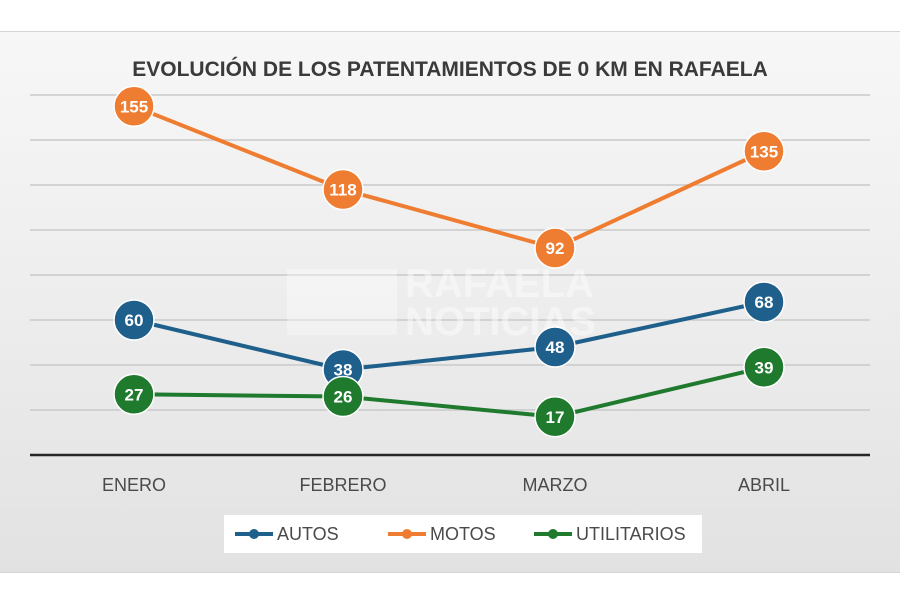  Describe the element at coordinates (254, 534) in the screenshot. I see `legend-marker-autos` at that location.